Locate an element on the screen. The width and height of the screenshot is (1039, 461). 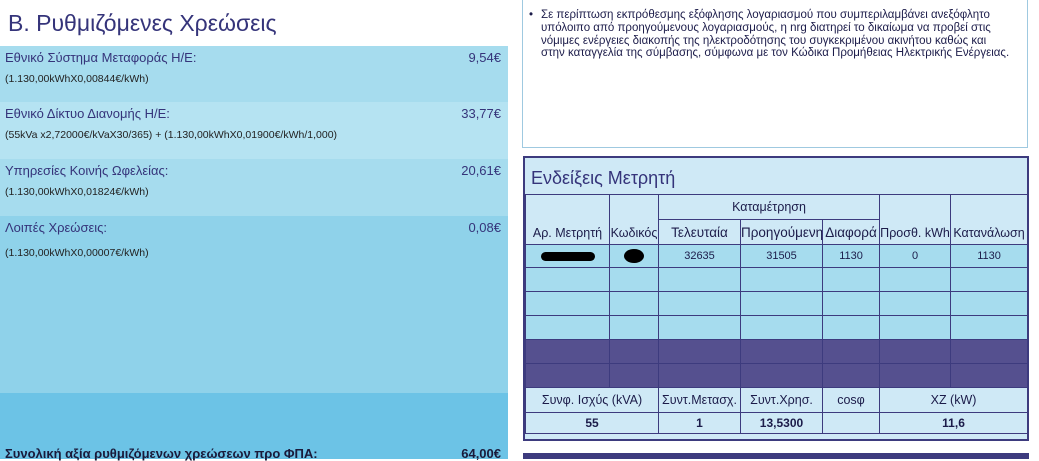
meter-no-redacted is located at coordinates (567, 256).